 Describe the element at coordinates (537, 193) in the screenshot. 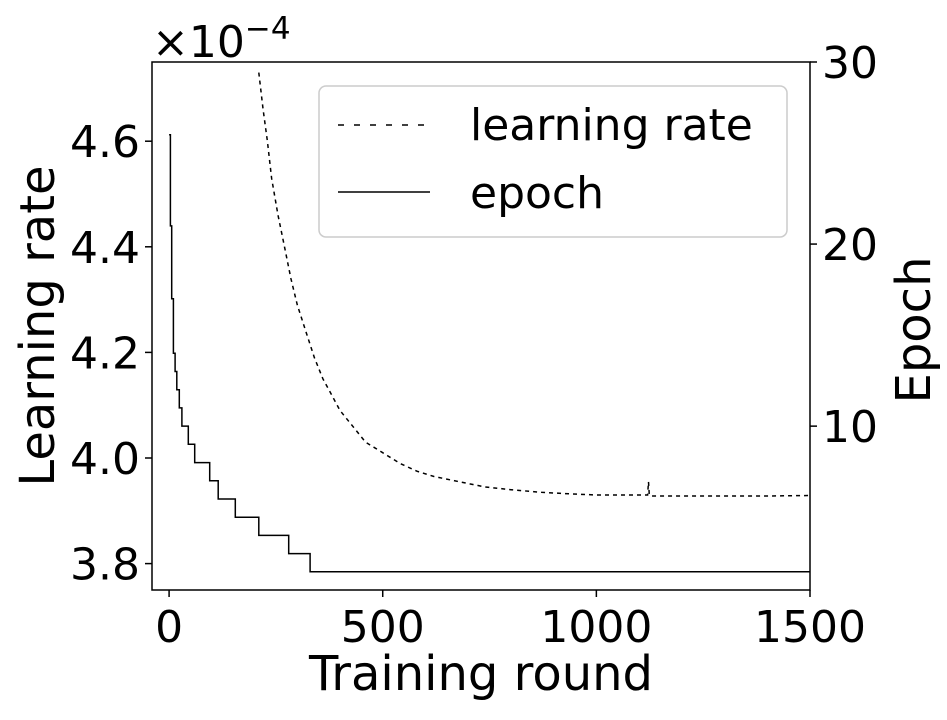

I see `legend-label-epoch: epoch` at that location.